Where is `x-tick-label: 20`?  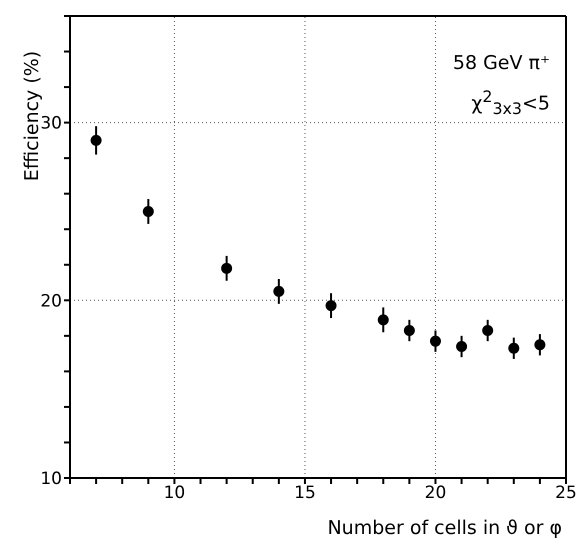 x-tick-label: 20 is located at coordinates (435, 493).